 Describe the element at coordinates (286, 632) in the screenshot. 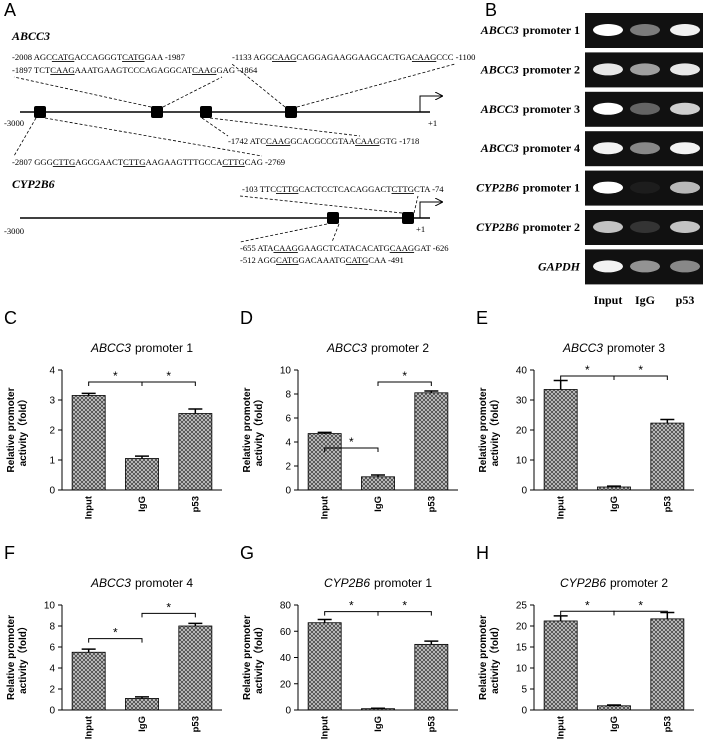

I see `y-tick-label: 60` at that location.